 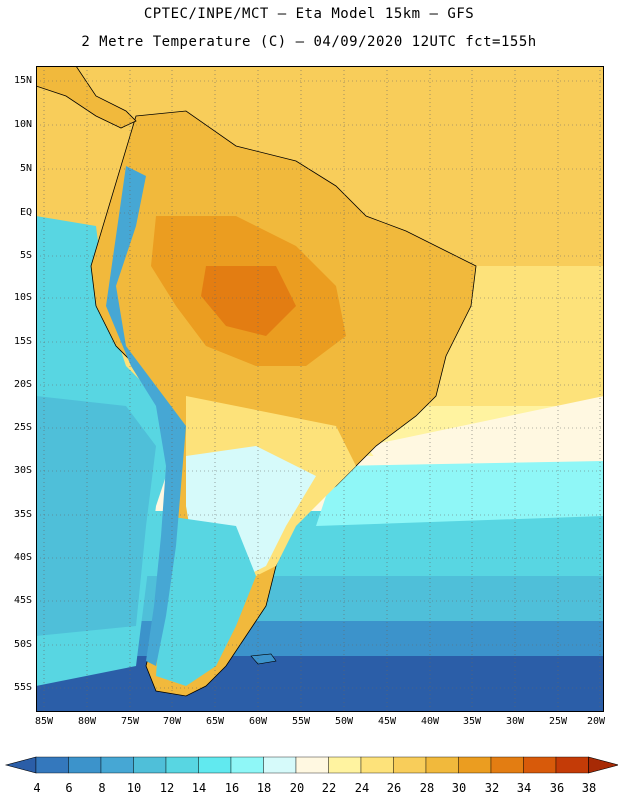 I want to click on lat-label: EQ, so click(x=25, y=212).